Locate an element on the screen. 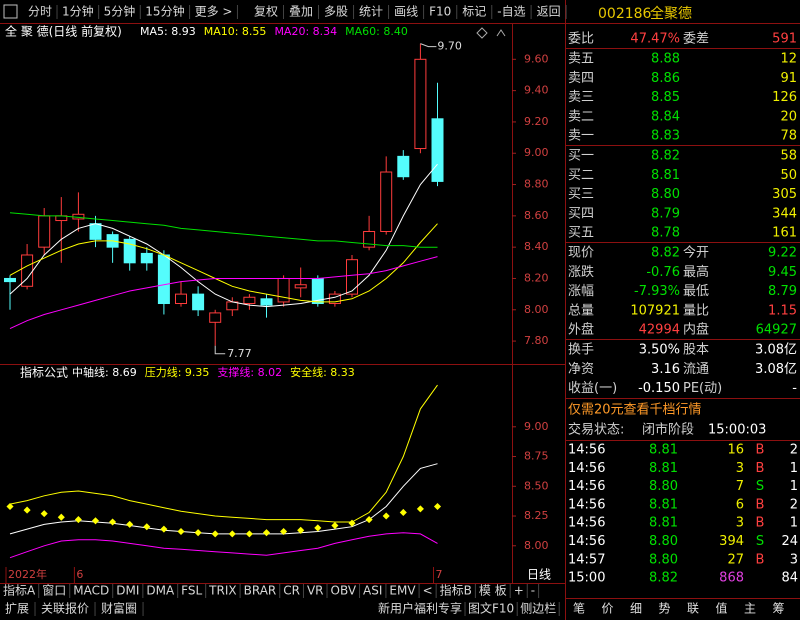  indicator-tab: CR is located at coordinates (291, 591).